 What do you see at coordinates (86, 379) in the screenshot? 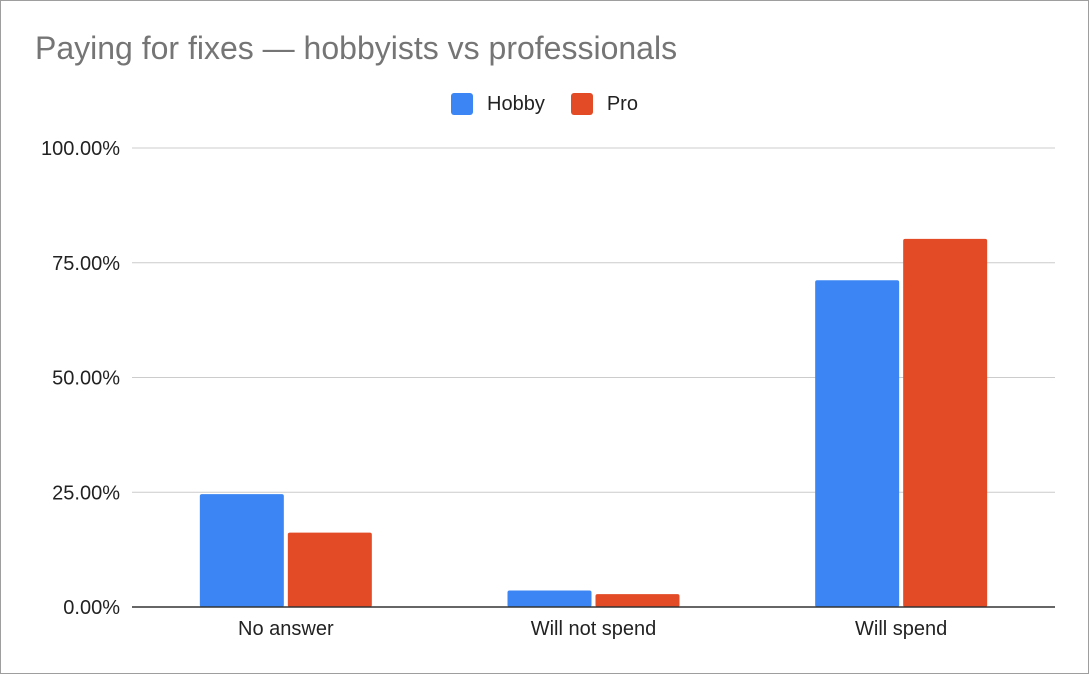
I see `y-tick-label: 50.00%` at bounding box center [86, 379].